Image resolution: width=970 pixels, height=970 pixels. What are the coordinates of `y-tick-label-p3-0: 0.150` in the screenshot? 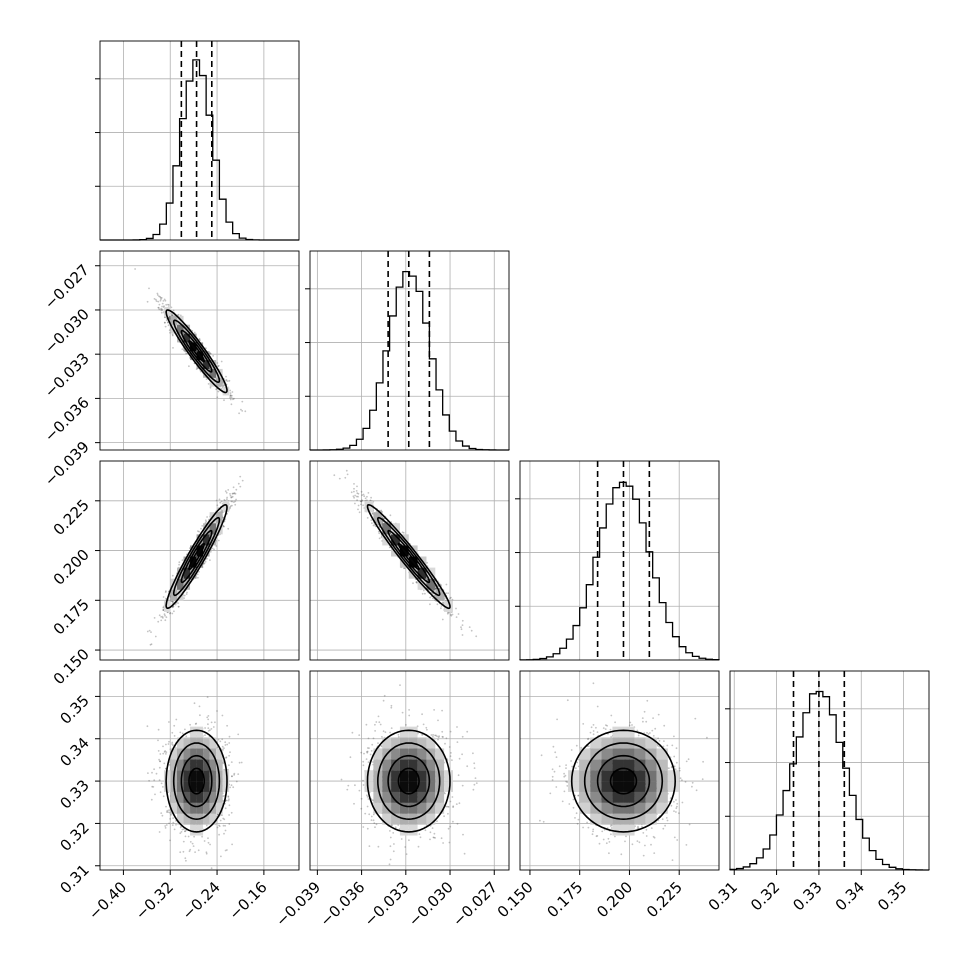 It's located at (71, 666).